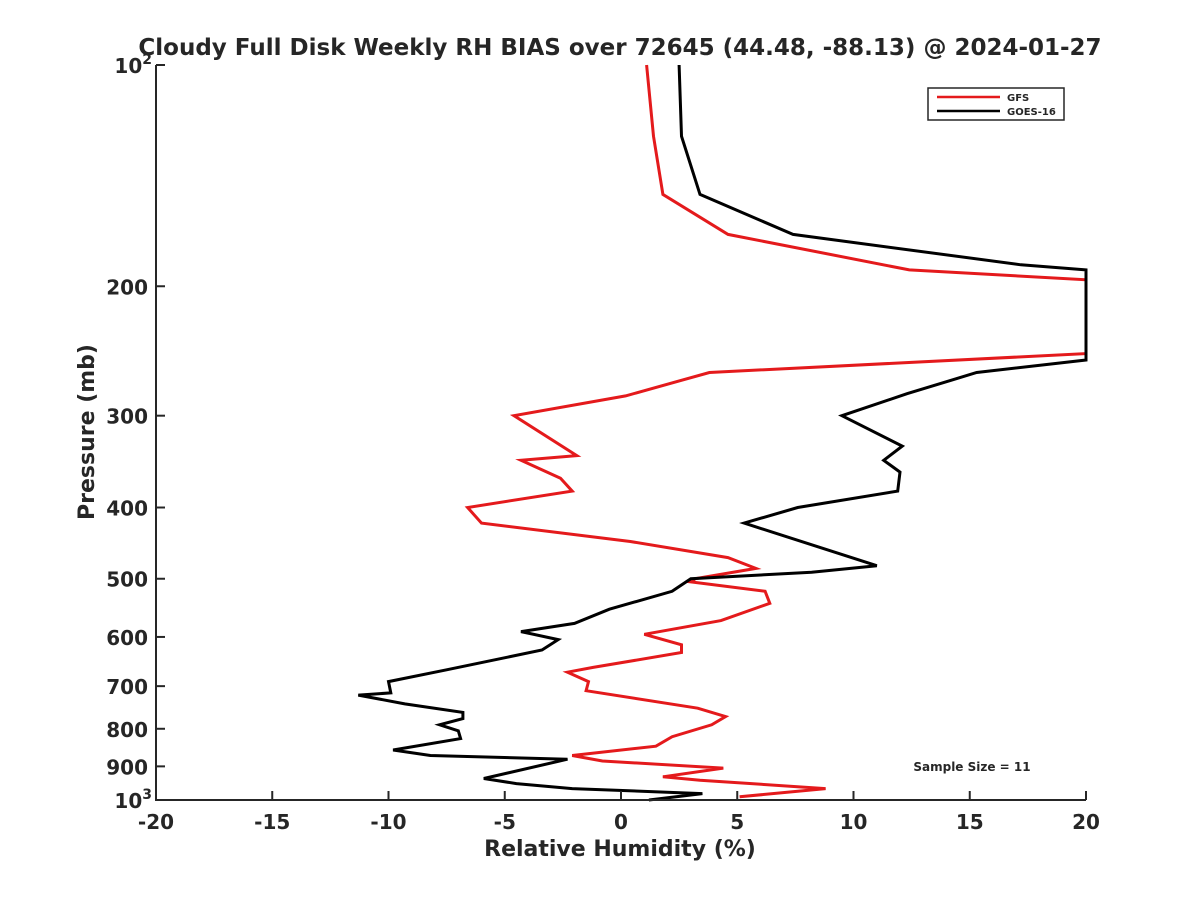 The image size is (1200, 900). Describe the element at coordinates (854, 822) in the screenshot. I see `x-tick-label: 10` at that location.